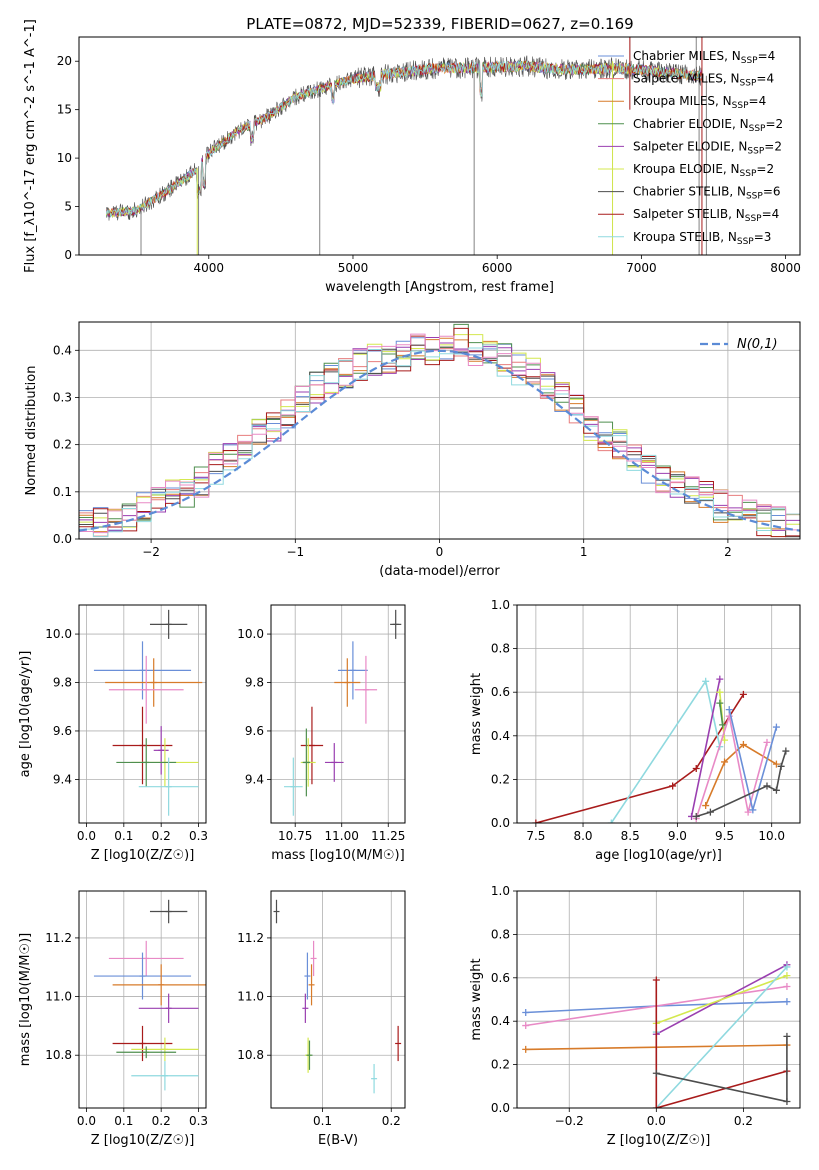 The width and height of the screenshot is (819, 1170). Describe the element at coordinates (630, 836) in the screenshot. I see `x-tick-label: 8.5` at that location.